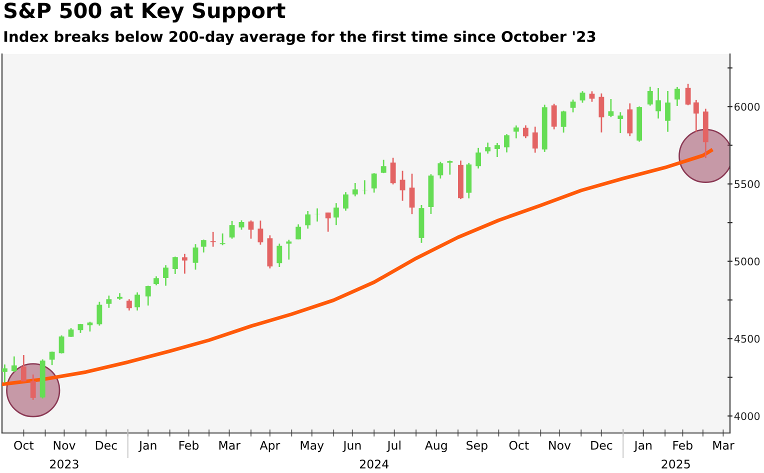 This screenshot has height=473, width=764. I want to click on chart-title: S&P 500 at Key Support, so click(145, 12).